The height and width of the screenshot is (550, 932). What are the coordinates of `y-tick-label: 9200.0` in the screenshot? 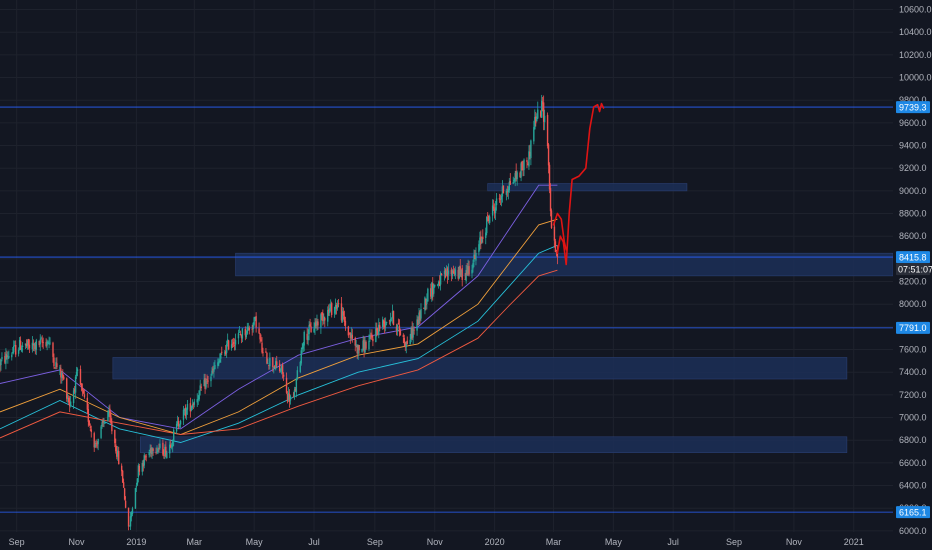 It's located at (913, 168).